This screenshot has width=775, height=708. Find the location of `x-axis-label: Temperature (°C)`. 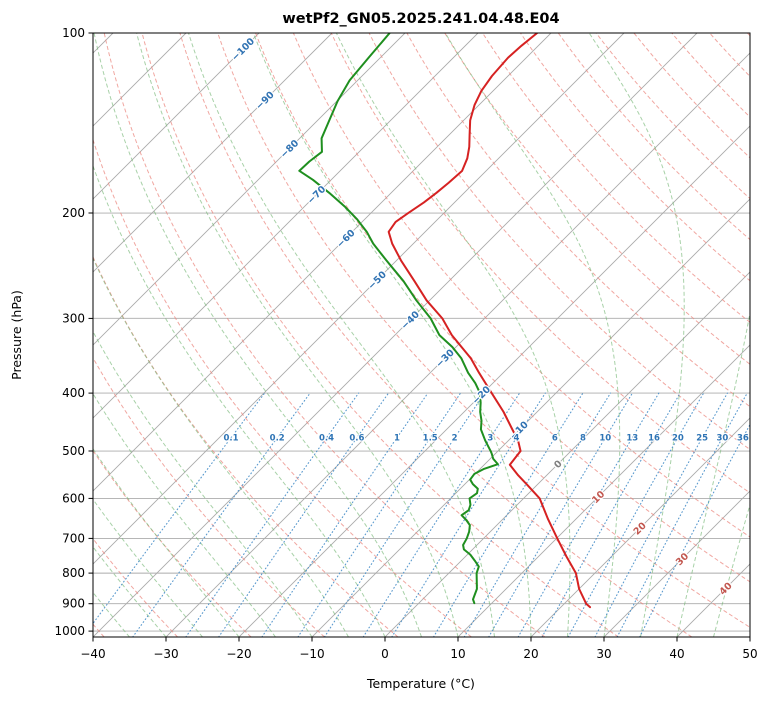

x-axis-label: Temperature (°C) is located at coordinates (420, 683).